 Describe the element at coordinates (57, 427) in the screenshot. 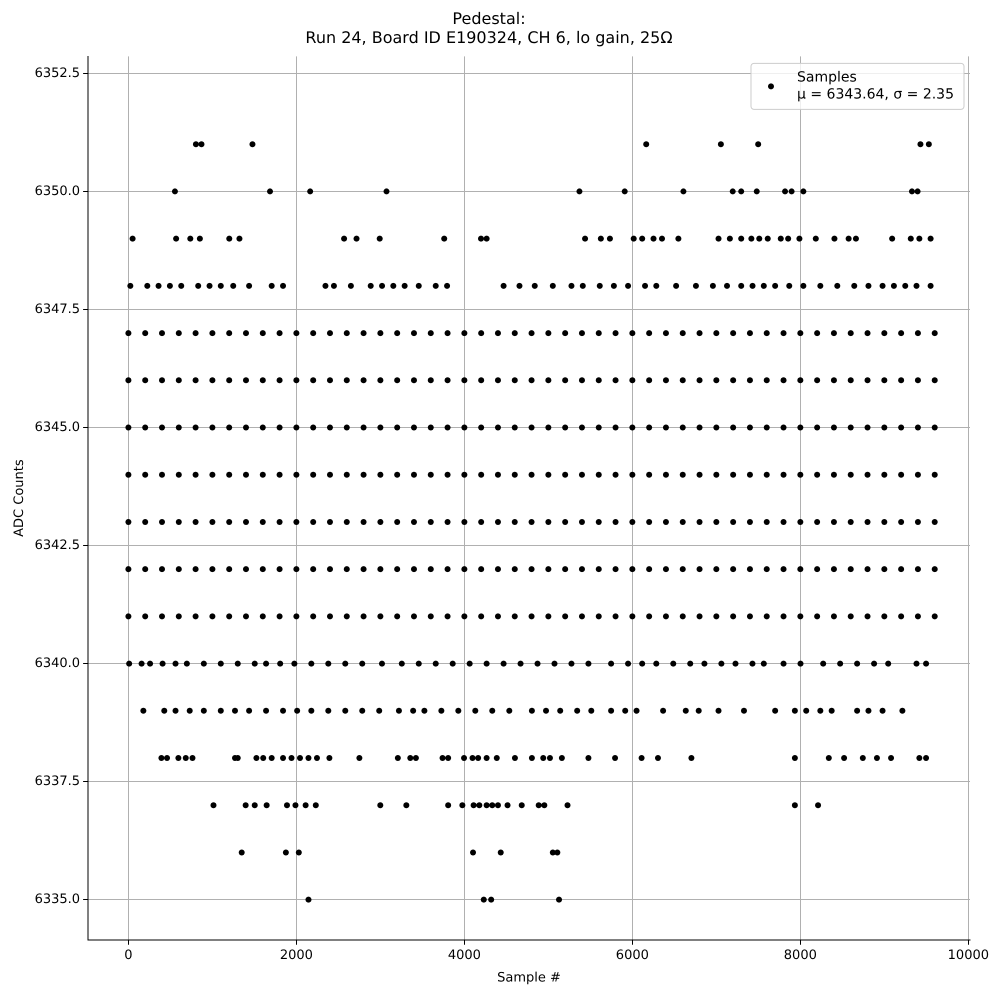

I see `y-tick-label: 6345.0` at that location.